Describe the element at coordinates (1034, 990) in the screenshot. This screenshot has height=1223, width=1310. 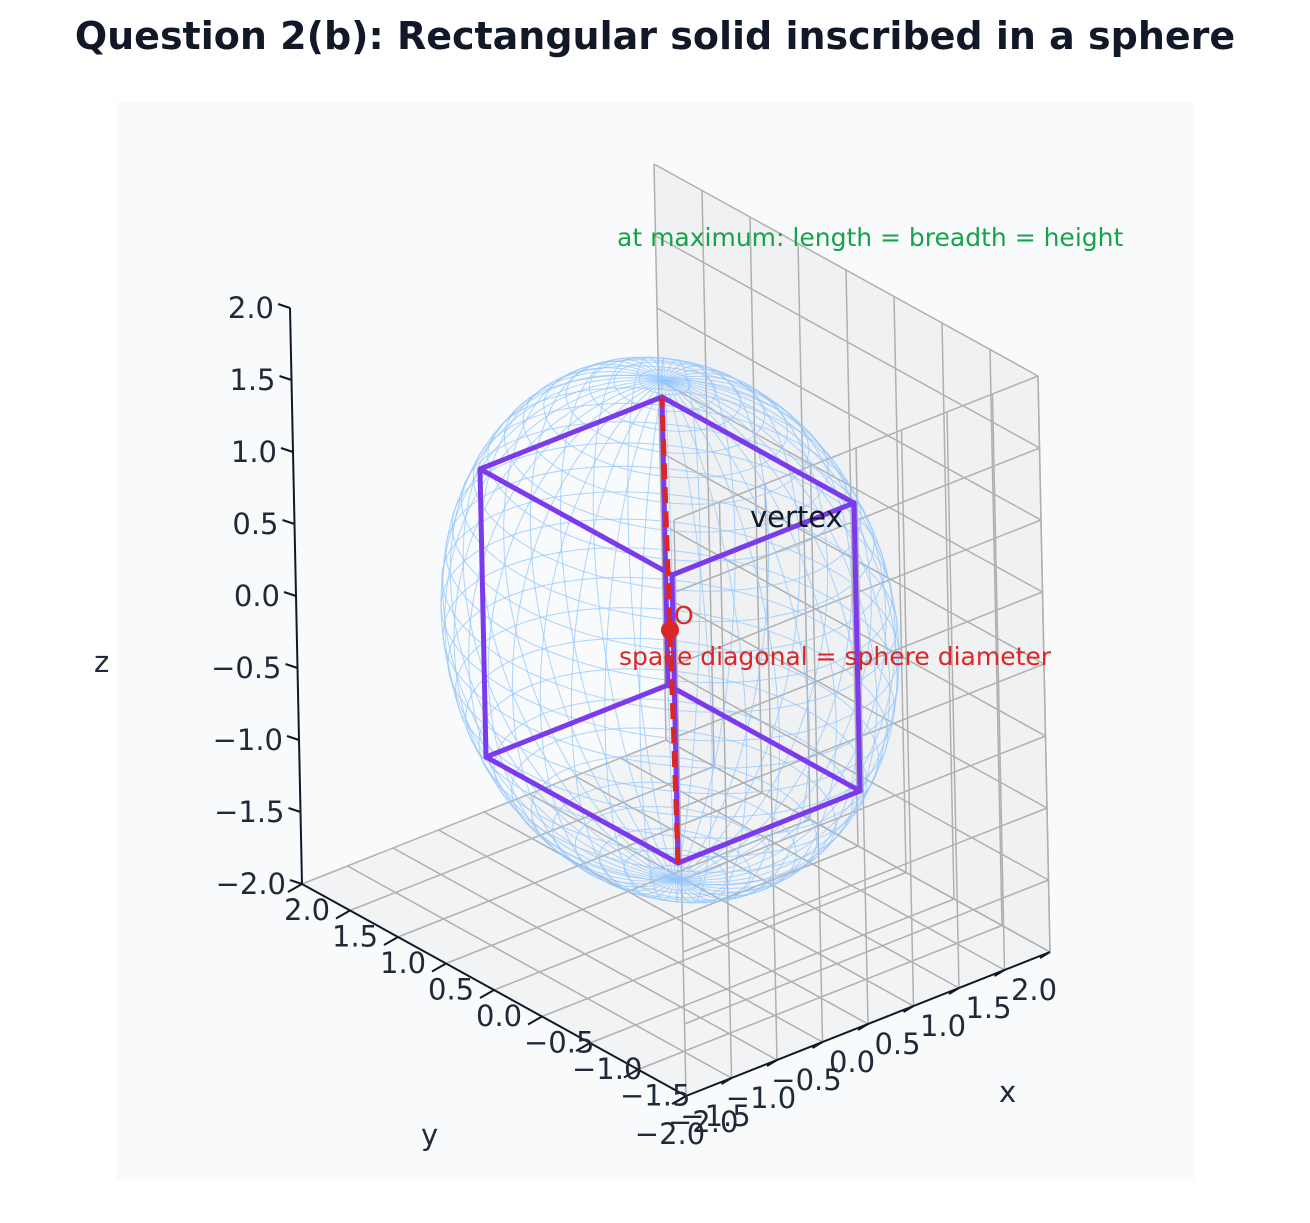
I see `y-tick-label: 2.0` at that location.